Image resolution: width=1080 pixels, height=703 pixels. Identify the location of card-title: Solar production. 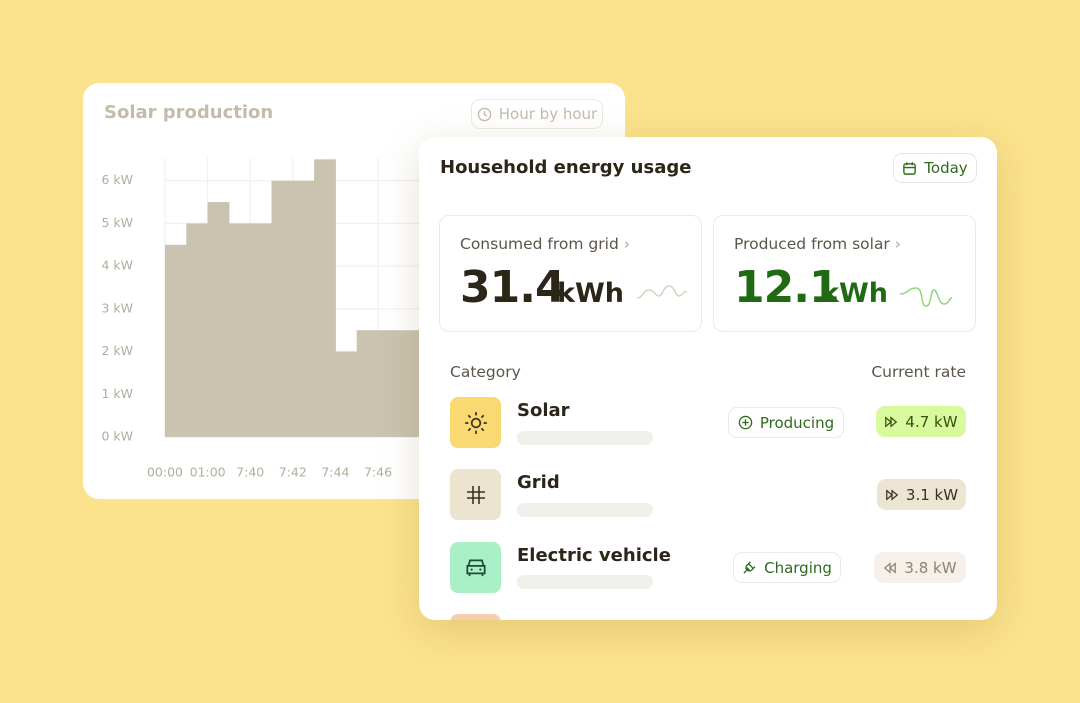
(189, 112).